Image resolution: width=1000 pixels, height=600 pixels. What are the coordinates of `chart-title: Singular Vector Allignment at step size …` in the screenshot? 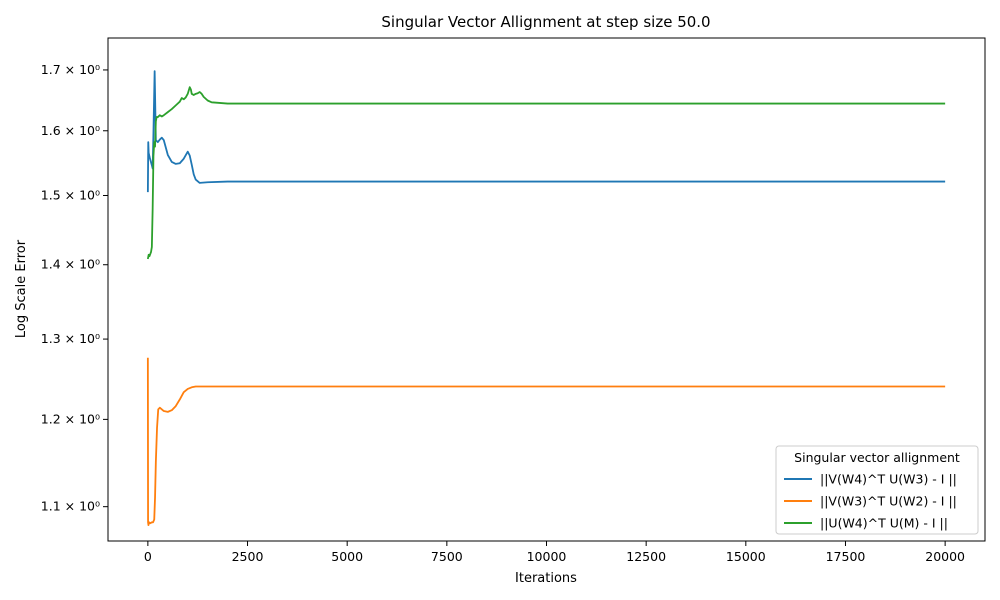 It's located at (545, 22).